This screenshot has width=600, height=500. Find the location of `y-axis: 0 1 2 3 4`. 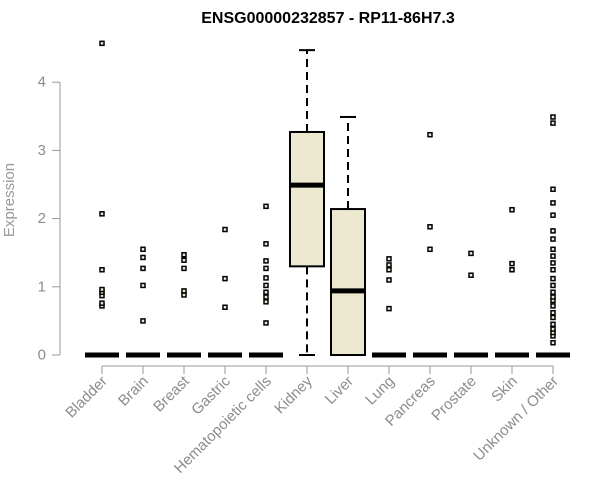

y-axis: 0 1 2 3 4 is located at coordinates (49, 219).